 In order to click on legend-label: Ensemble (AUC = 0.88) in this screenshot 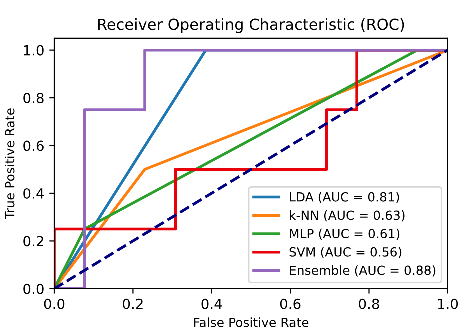, I will do `click(363, 271)`.